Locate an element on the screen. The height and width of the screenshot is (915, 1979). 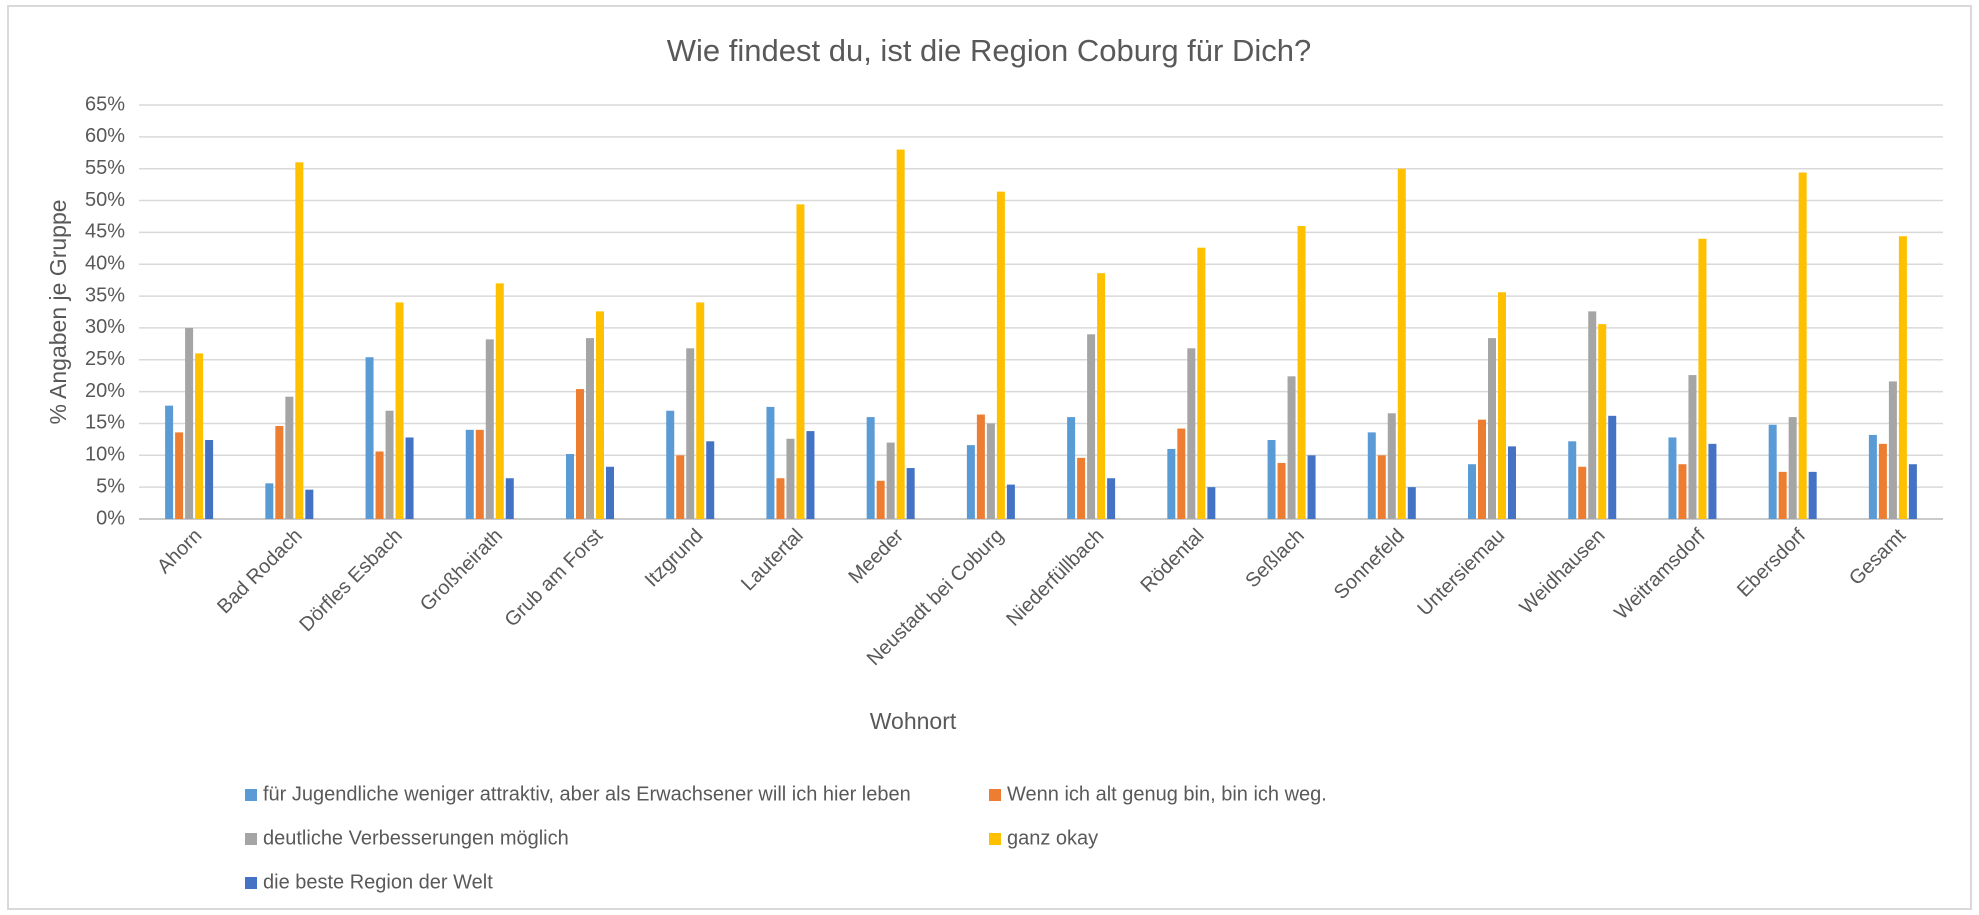
y-axis-title: % Angaben je Gruppe is located at coordinates (58, 311).